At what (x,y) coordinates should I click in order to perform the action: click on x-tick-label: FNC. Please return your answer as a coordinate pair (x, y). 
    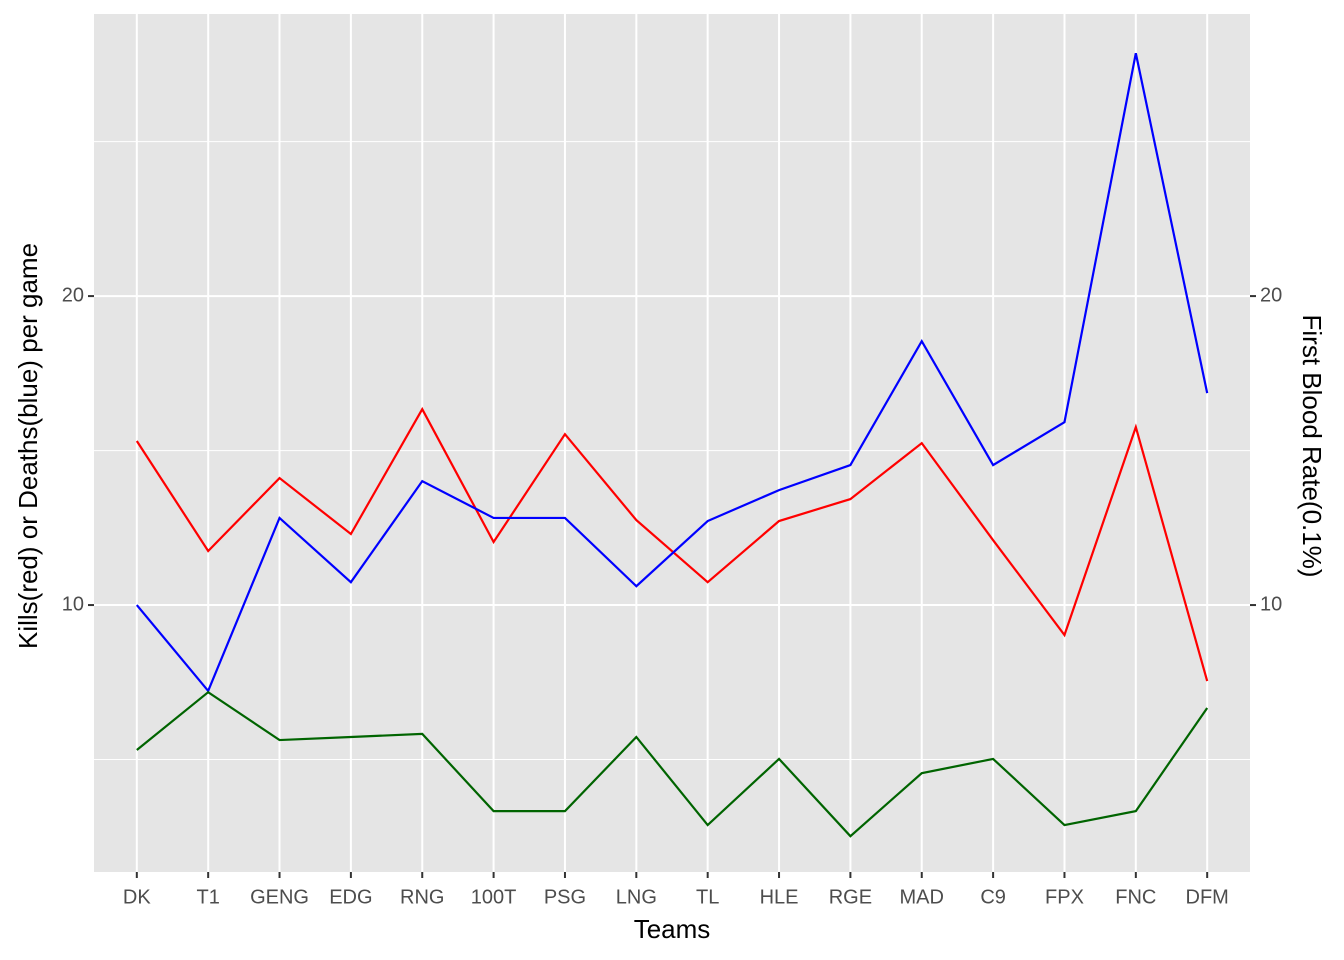
    Looking at the image, I should click on (1135, 897).